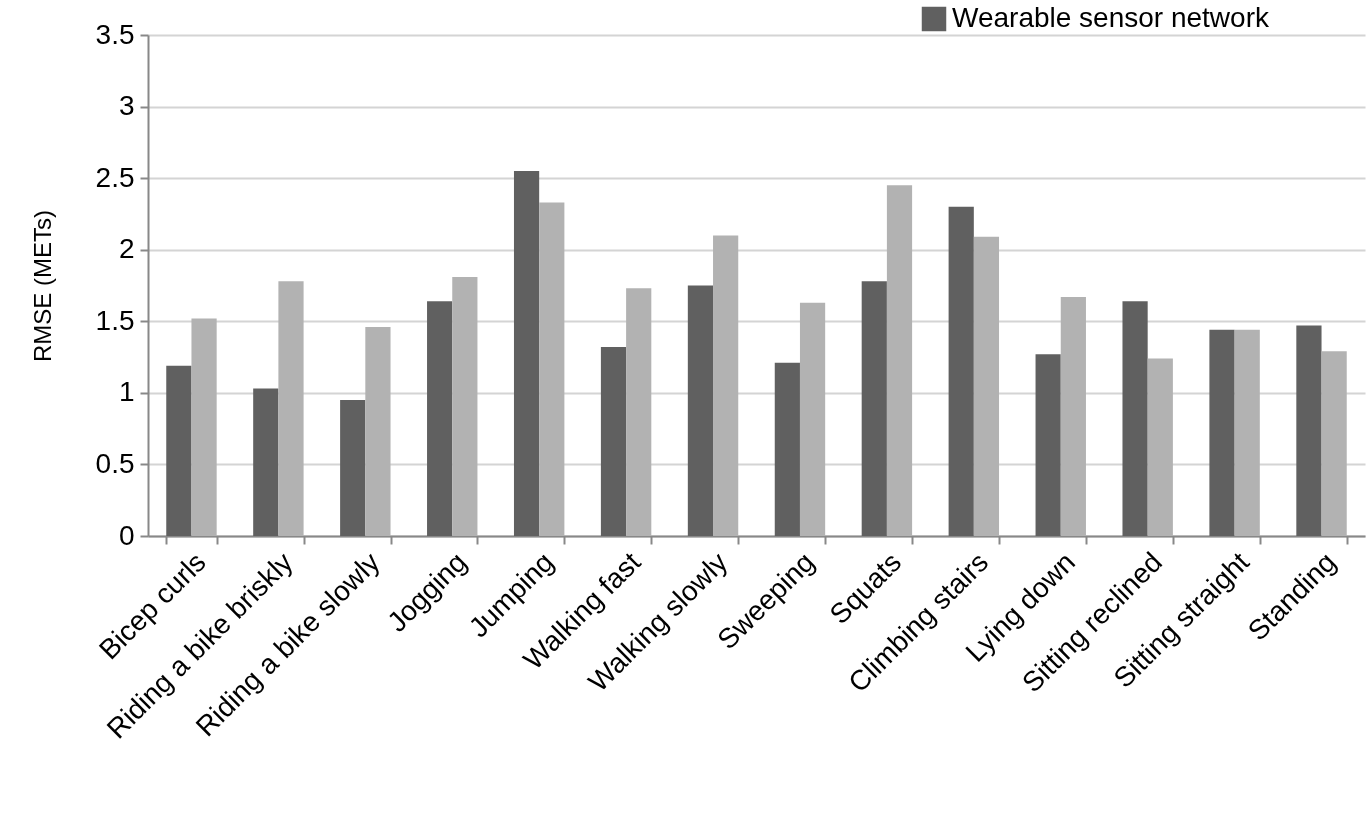 This screenshot has height=819, width=1369. What do you see at coordinates (126, 392) in the screenshot?
I see `y-tick-label: 1` at bounding box center [126, 392].